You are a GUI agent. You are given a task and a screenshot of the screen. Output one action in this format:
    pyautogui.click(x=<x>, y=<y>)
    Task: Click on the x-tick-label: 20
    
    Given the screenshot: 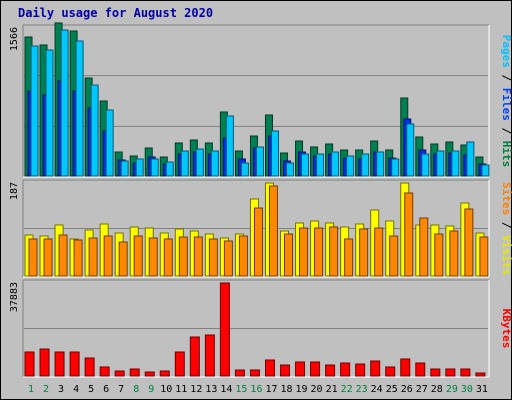 What is the action you would take?
    pyautogui.click(x=317, y=389)
    